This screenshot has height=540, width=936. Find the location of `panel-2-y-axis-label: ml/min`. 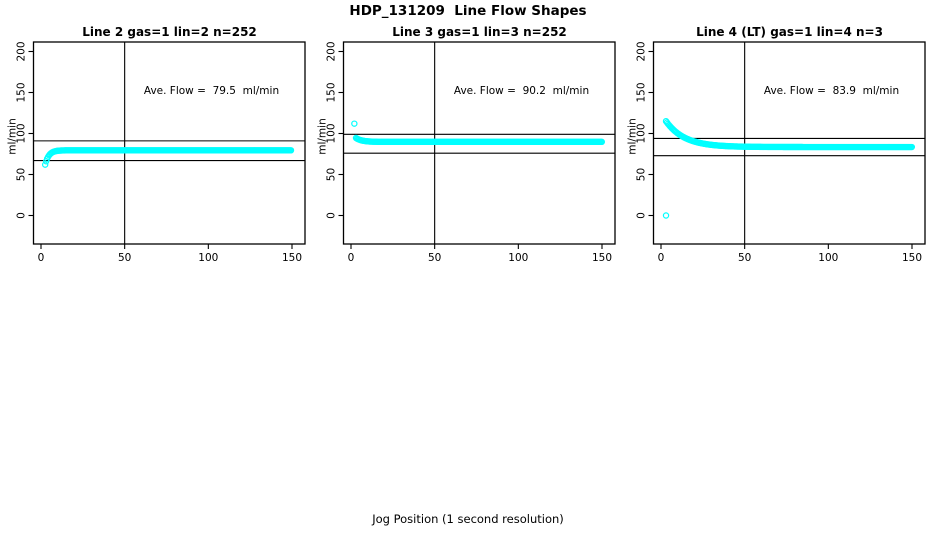

panel-2-y-axis-label: ml/min is located at coordinates (322, 136).